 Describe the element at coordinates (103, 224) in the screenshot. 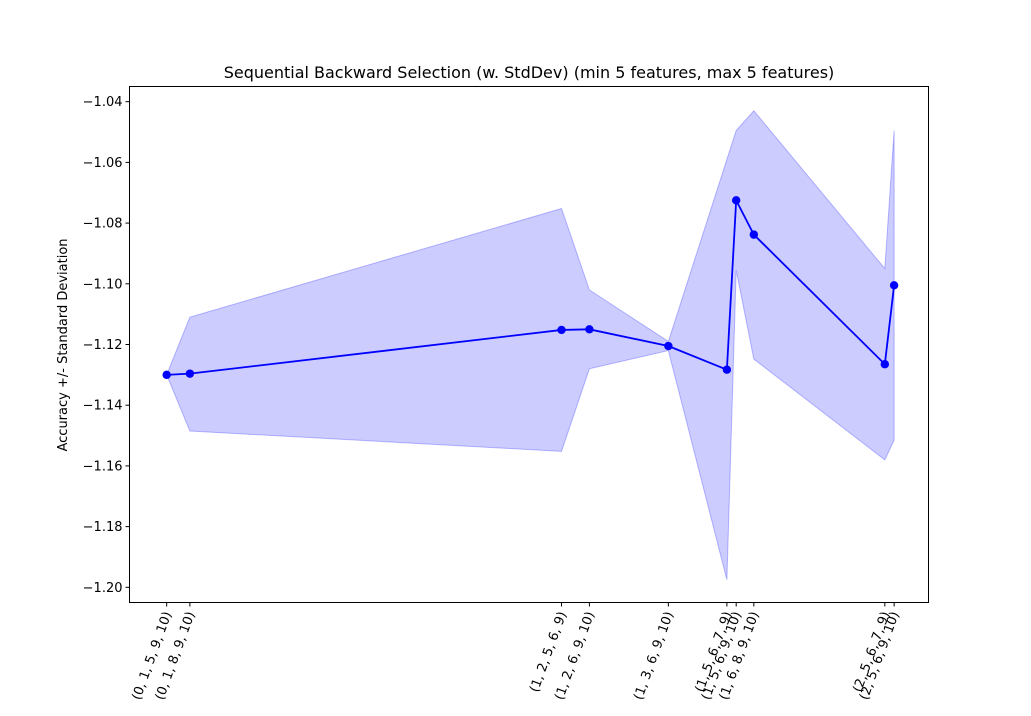

I see `y-tick-label: −1.08` at that location.